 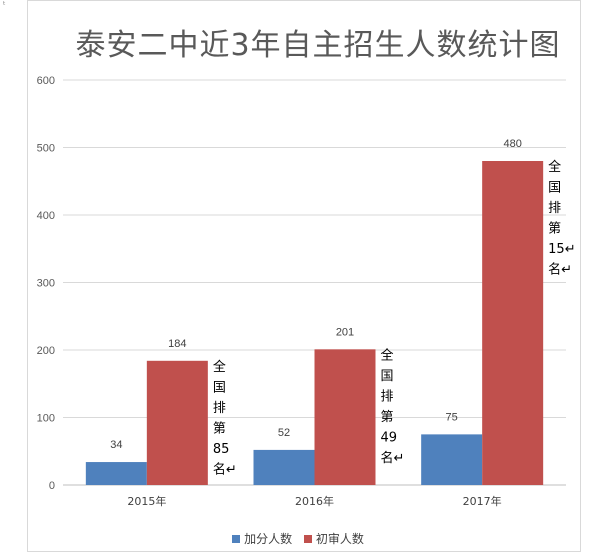 I want to click on x-tick-label: 2015年, so click(x=146, y=501).